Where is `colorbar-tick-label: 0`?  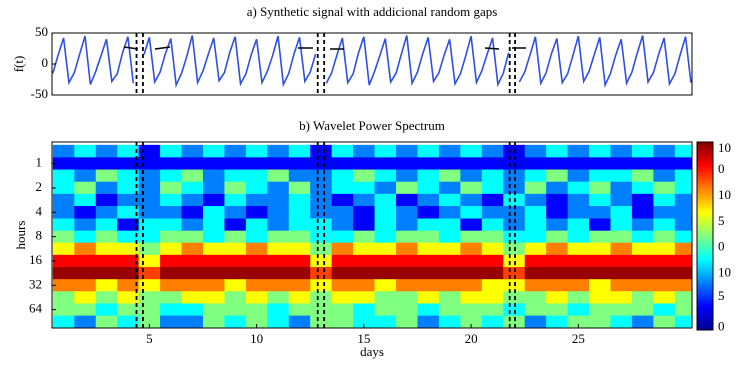
colorbar-tick-label: 0 is located at coordinates (721, 246).